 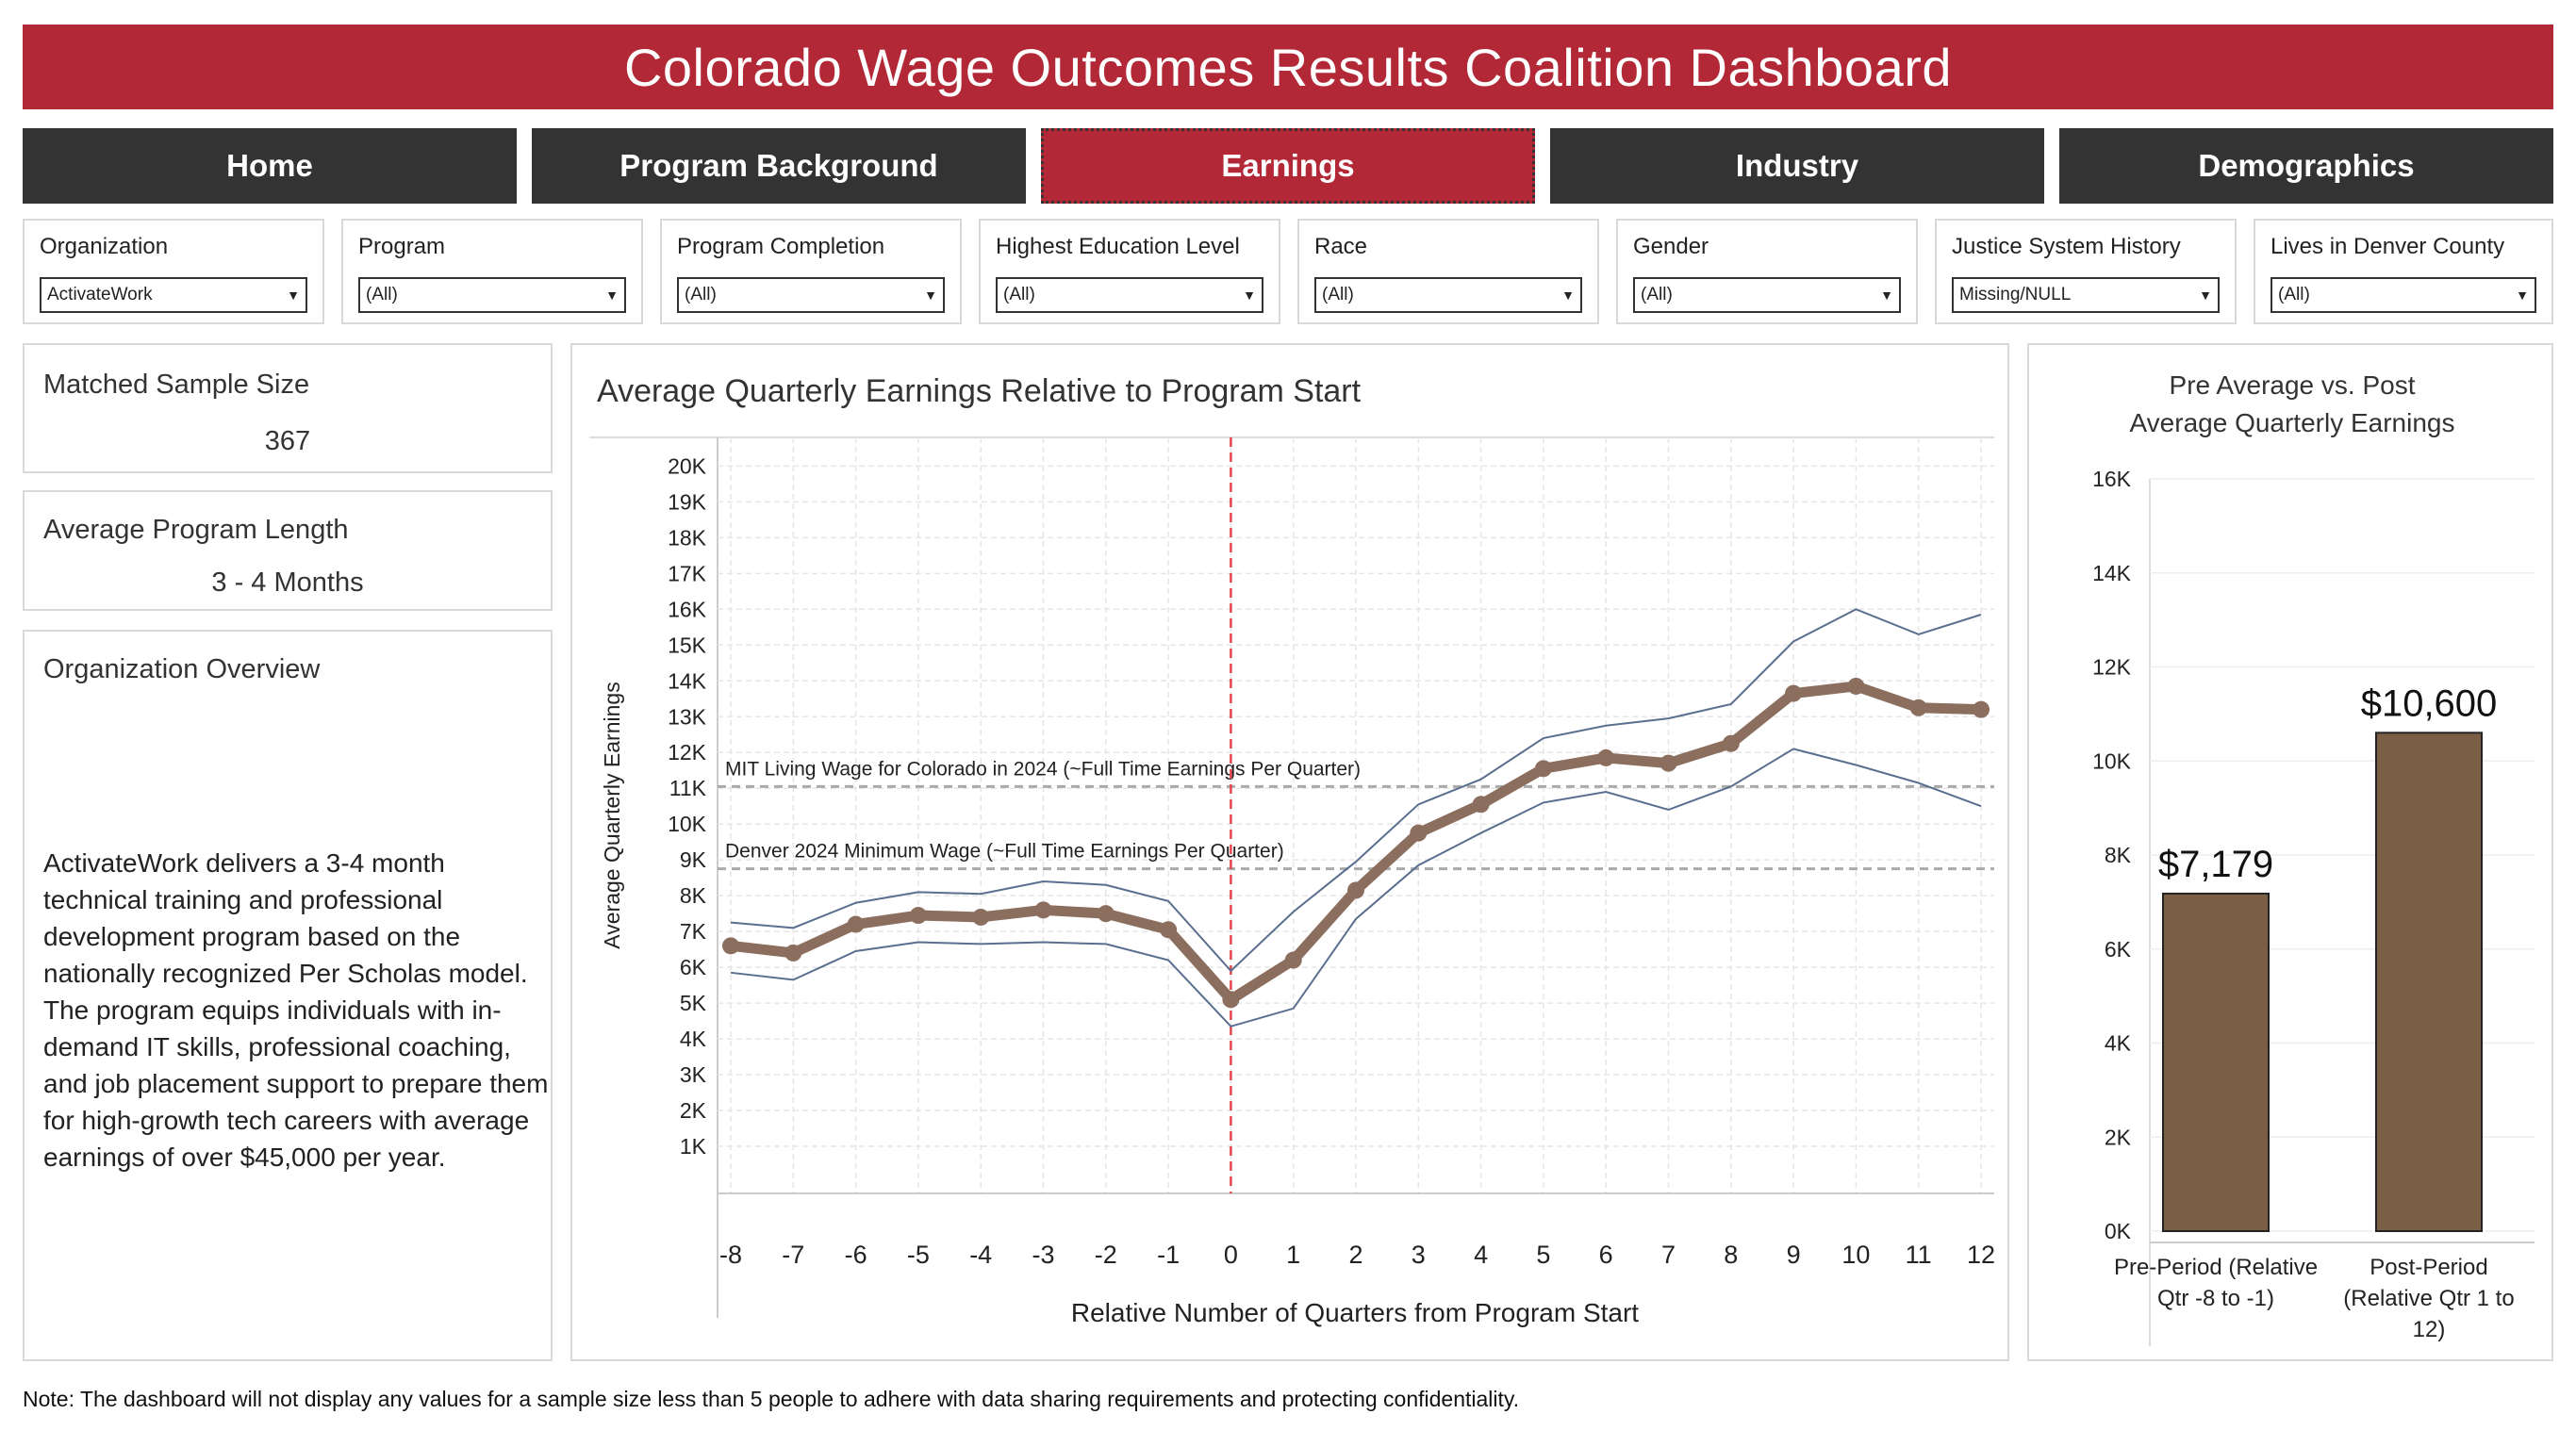 What do you see at coordinates (693, 1146) in the screenshot?
I see `y-tick-label: 1K` at bounding box center [693, 1146].